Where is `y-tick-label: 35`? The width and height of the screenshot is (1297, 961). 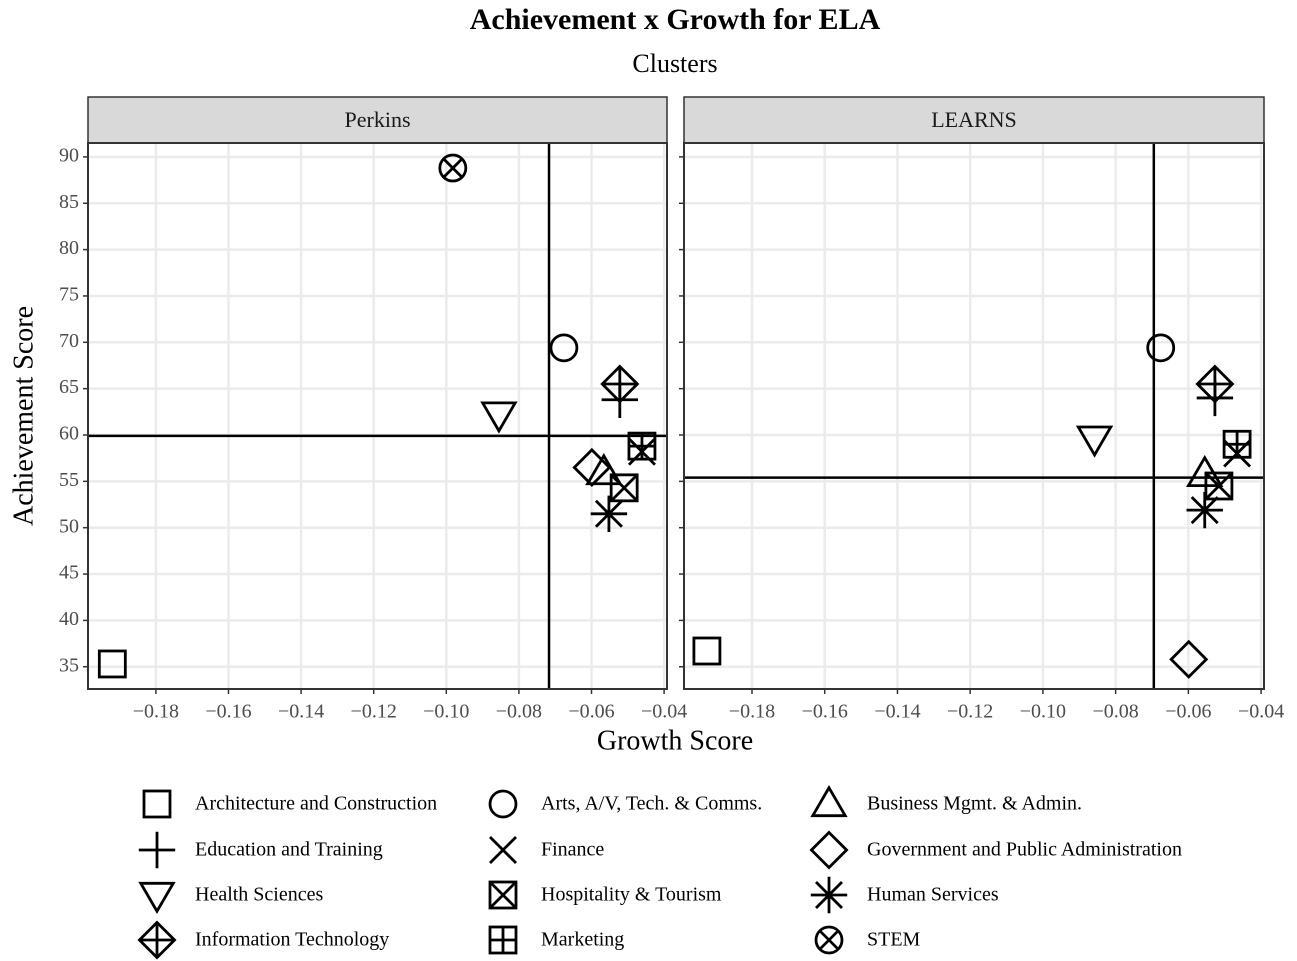 y-tick-label: 35 is located at coordinates (69, 665).